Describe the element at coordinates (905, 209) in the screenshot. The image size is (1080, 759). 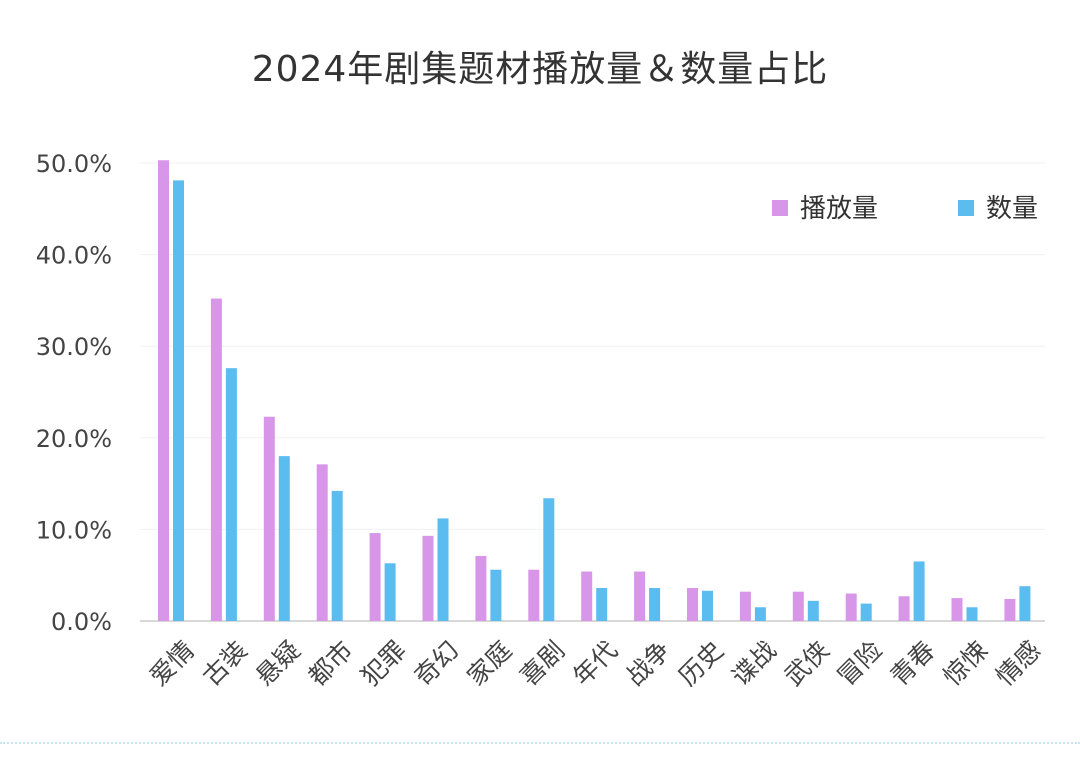
I see `legend: 播放量 数量` at that location.